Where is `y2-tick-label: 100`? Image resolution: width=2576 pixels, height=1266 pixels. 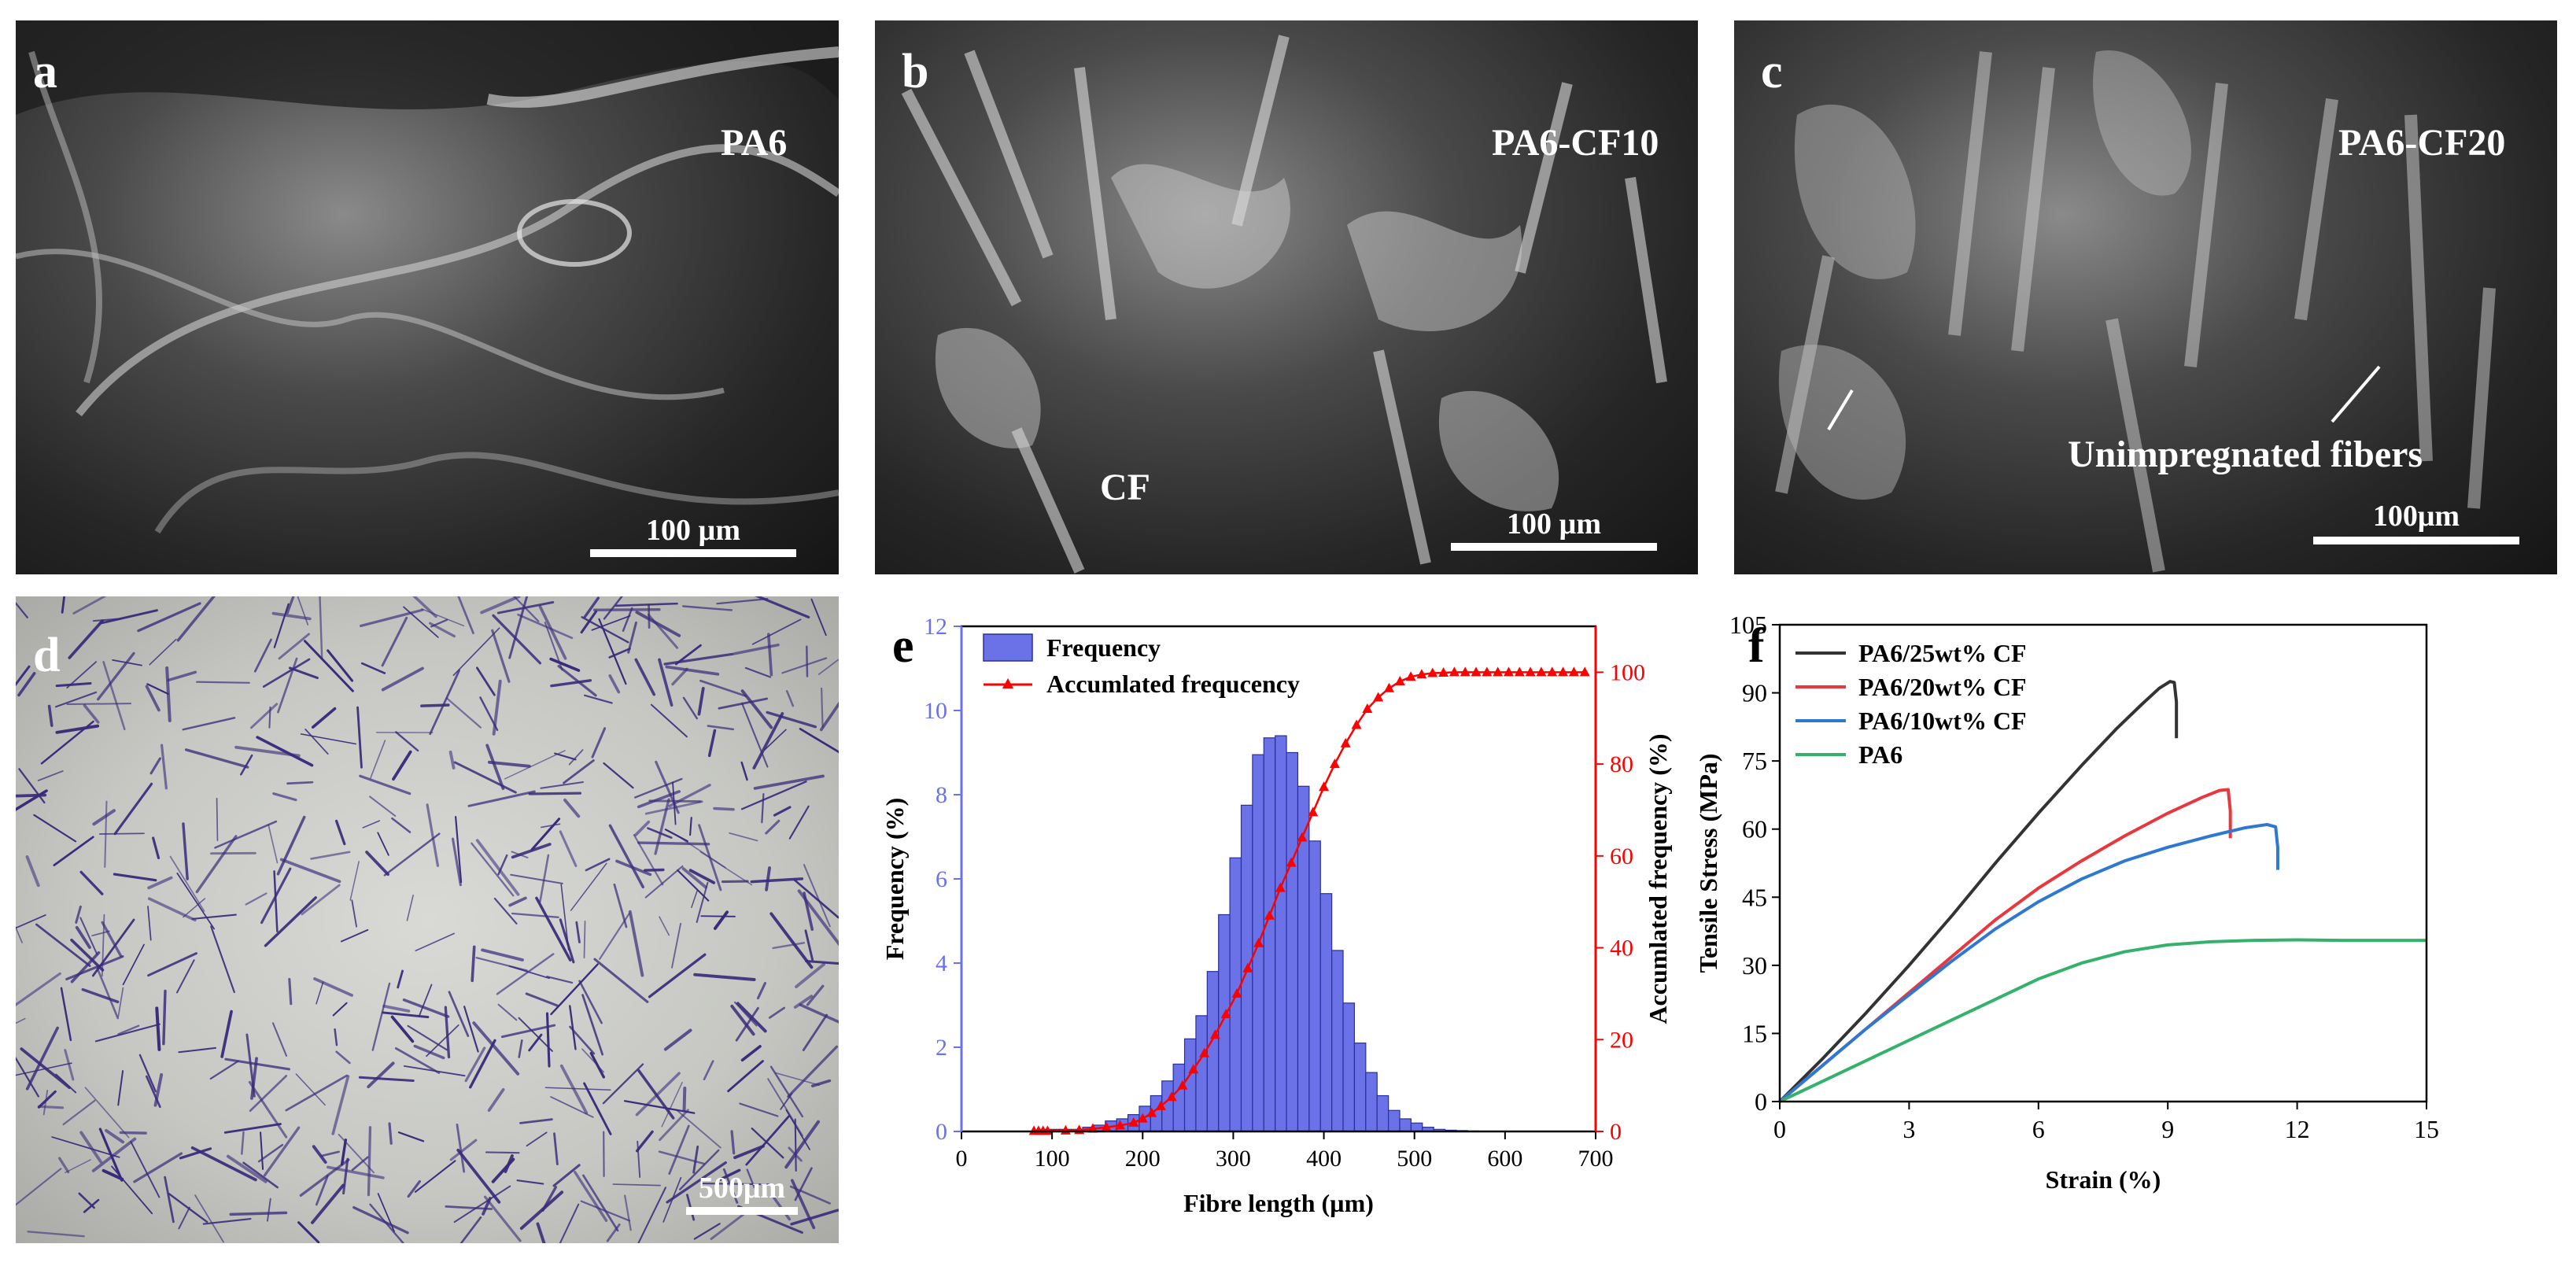
y2-tick-label: 100 is located at coordinates (1627, 672).